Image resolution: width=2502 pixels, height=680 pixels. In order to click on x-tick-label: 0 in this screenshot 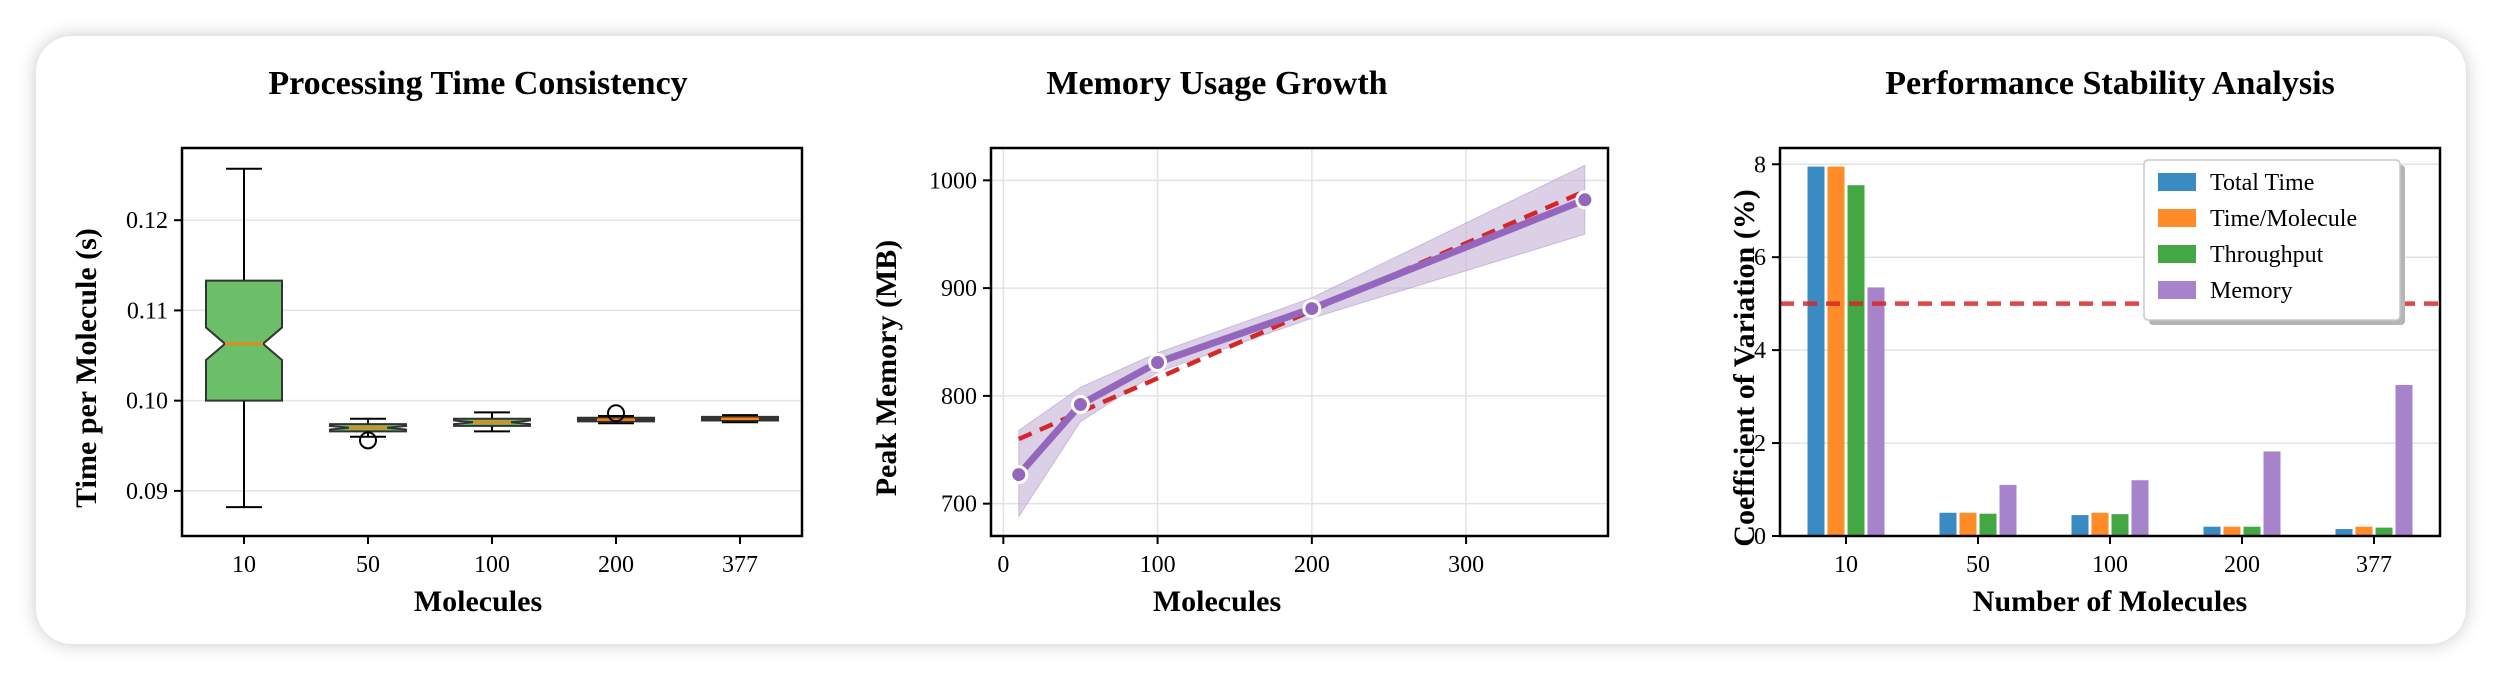, I will do `click(1003, 565)`.